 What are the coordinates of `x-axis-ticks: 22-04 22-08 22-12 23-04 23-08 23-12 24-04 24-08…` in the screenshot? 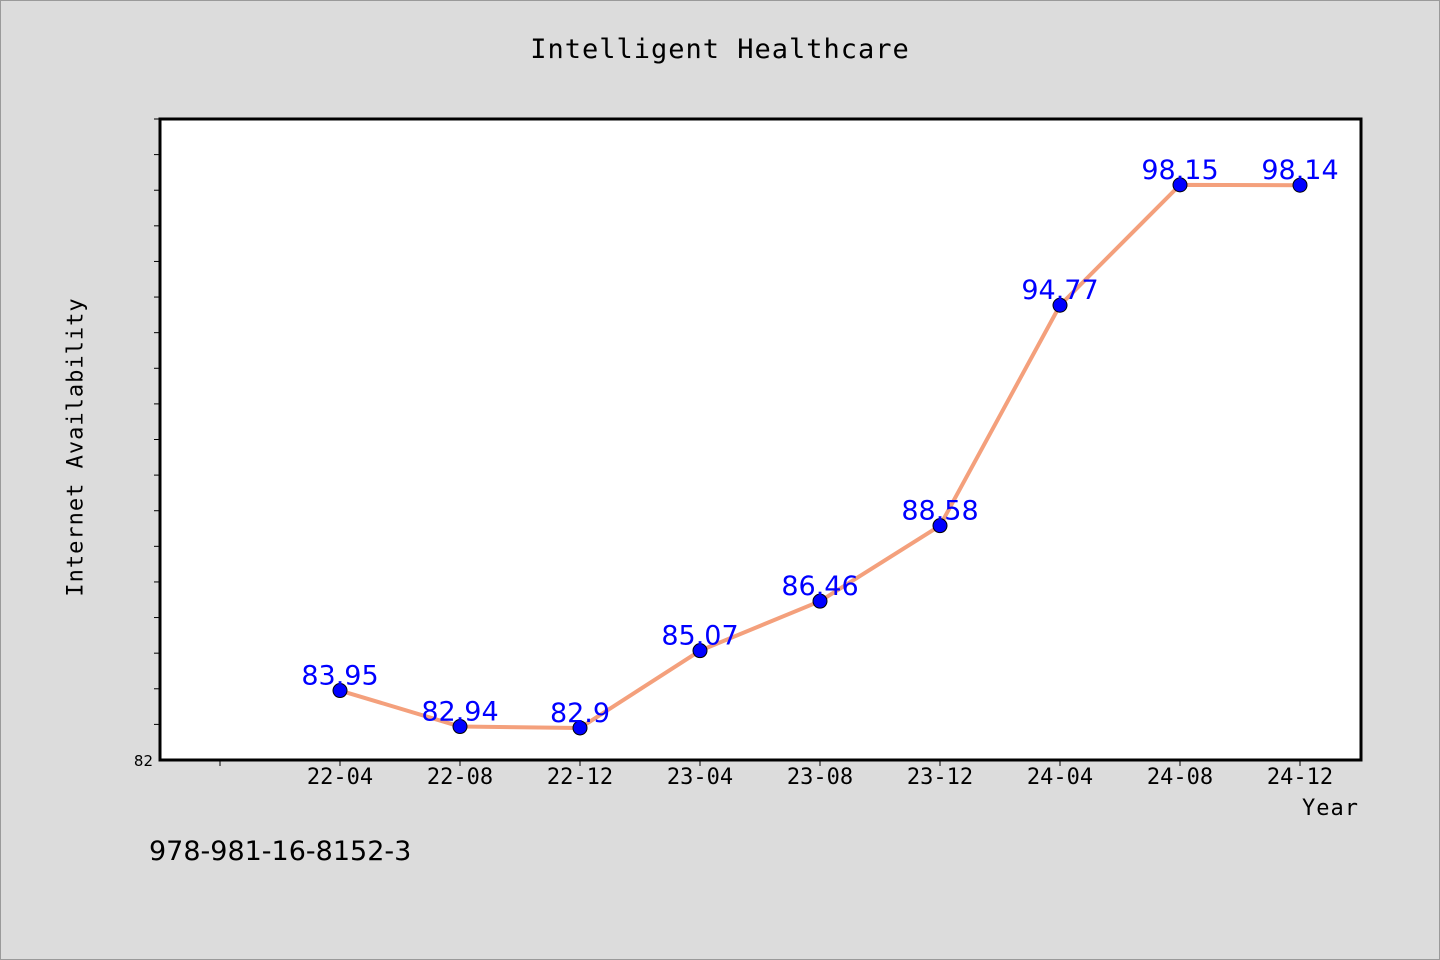 It's located at (776, 775).